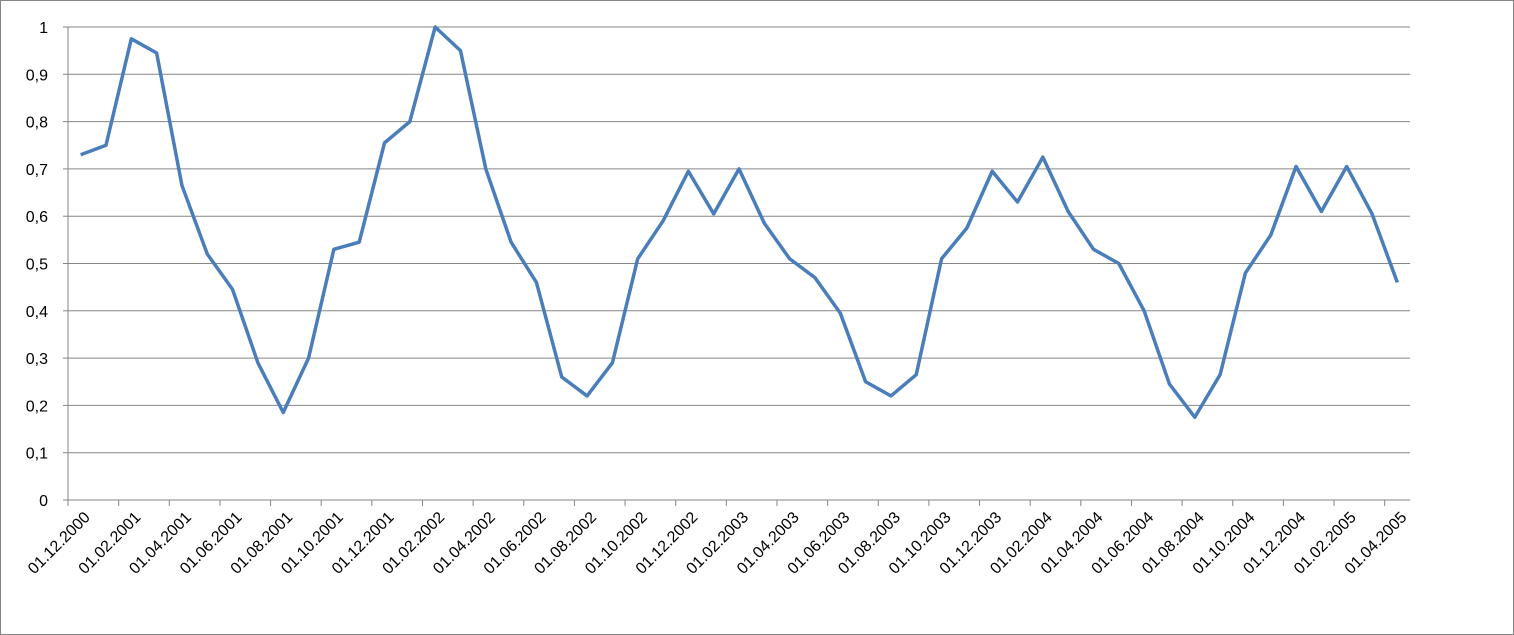 The image size is (1514, 635). Describe the element at coordinates (37, 170) in the screenshot. I see `y-tick-label: 0,7` at that location.